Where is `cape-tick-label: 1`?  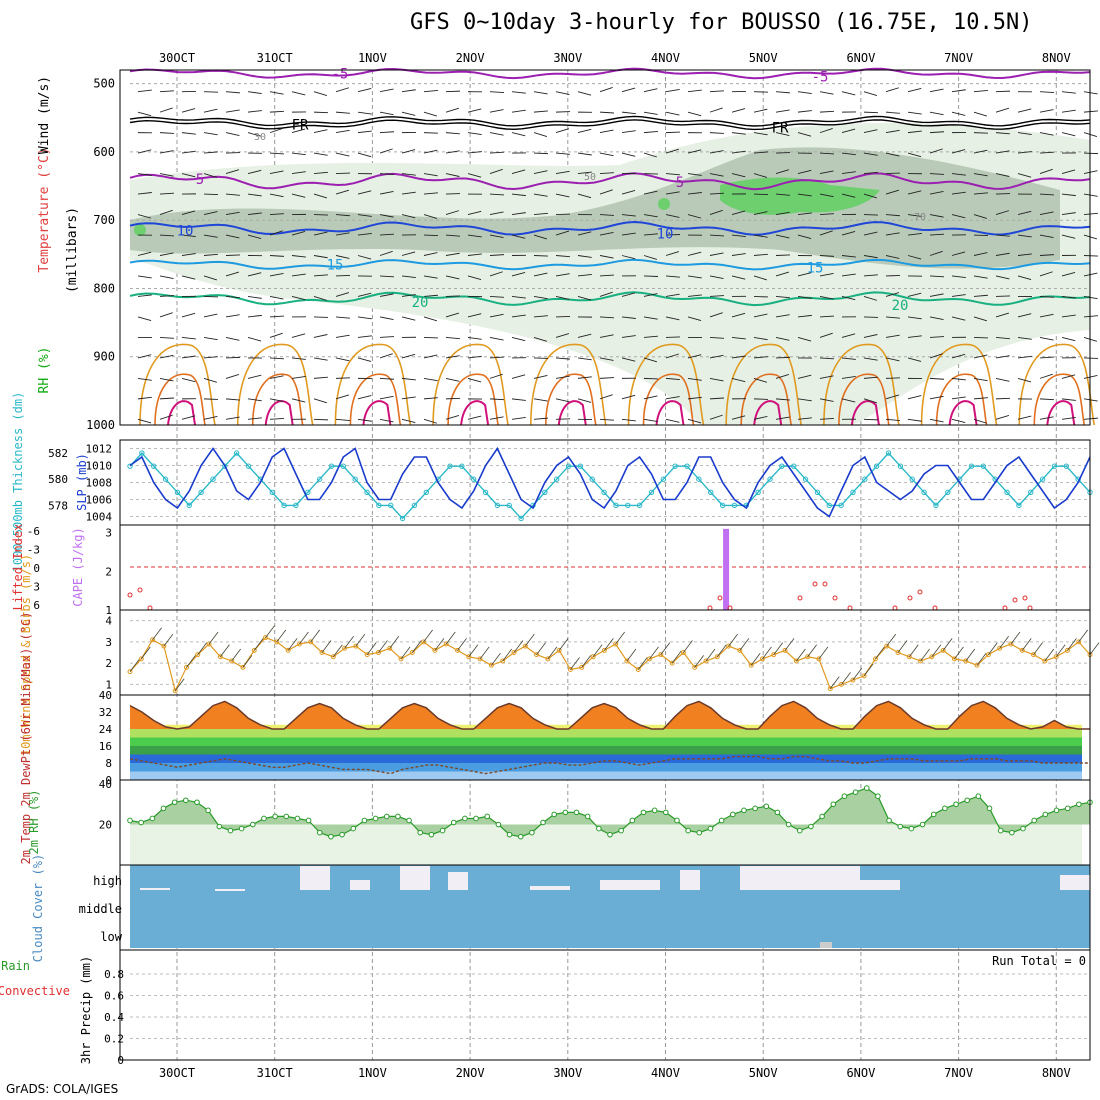
cape-tick-label: 1 is located at coordinates (108, 610).